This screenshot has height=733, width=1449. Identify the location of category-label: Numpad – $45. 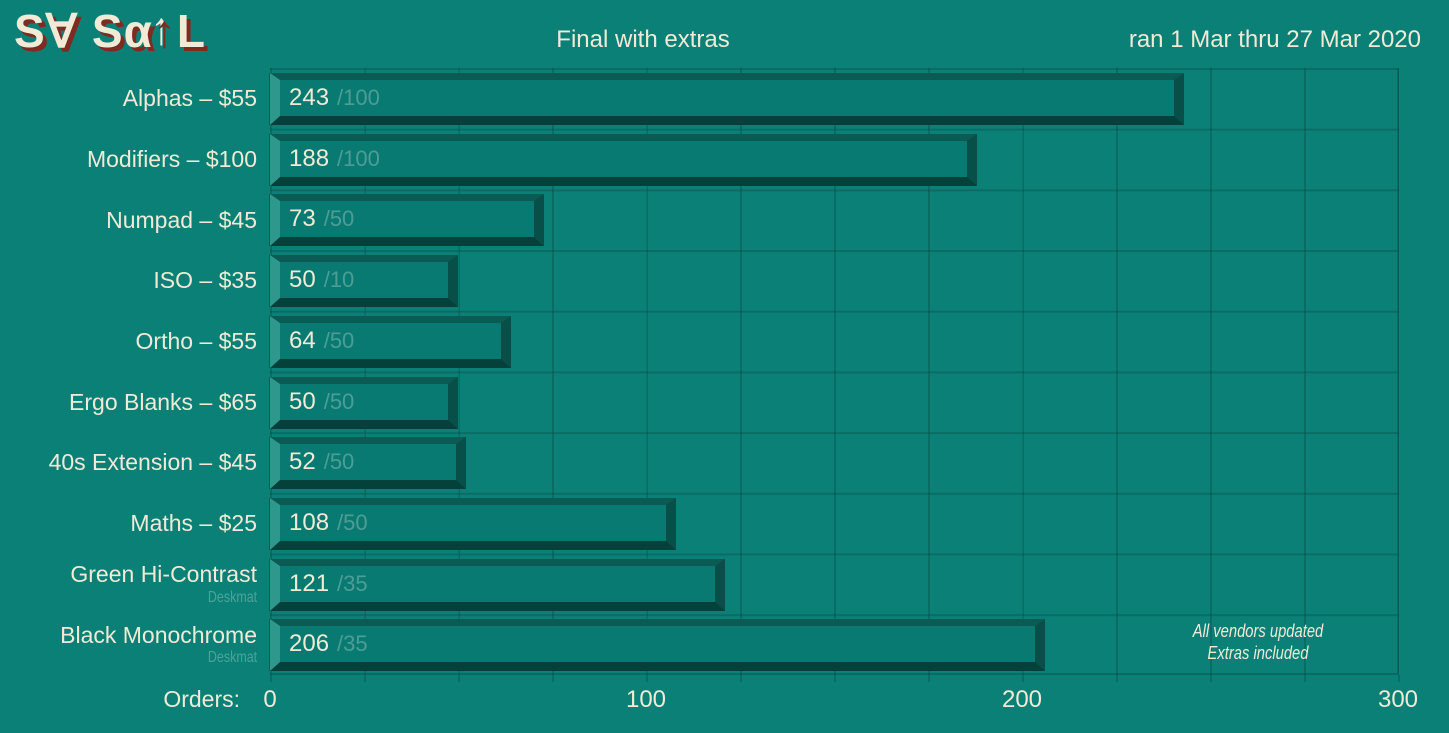
(135, 219).